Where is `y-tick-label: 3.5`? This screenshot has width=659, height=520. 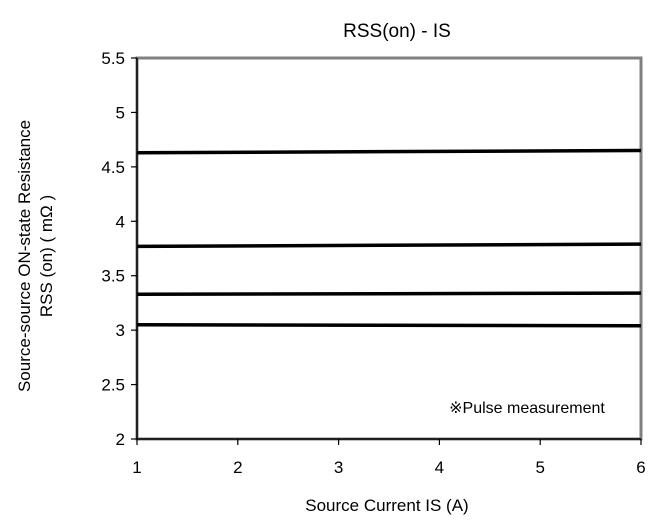
y-tick-label: 3.5 is located at coordinates (113, 276).